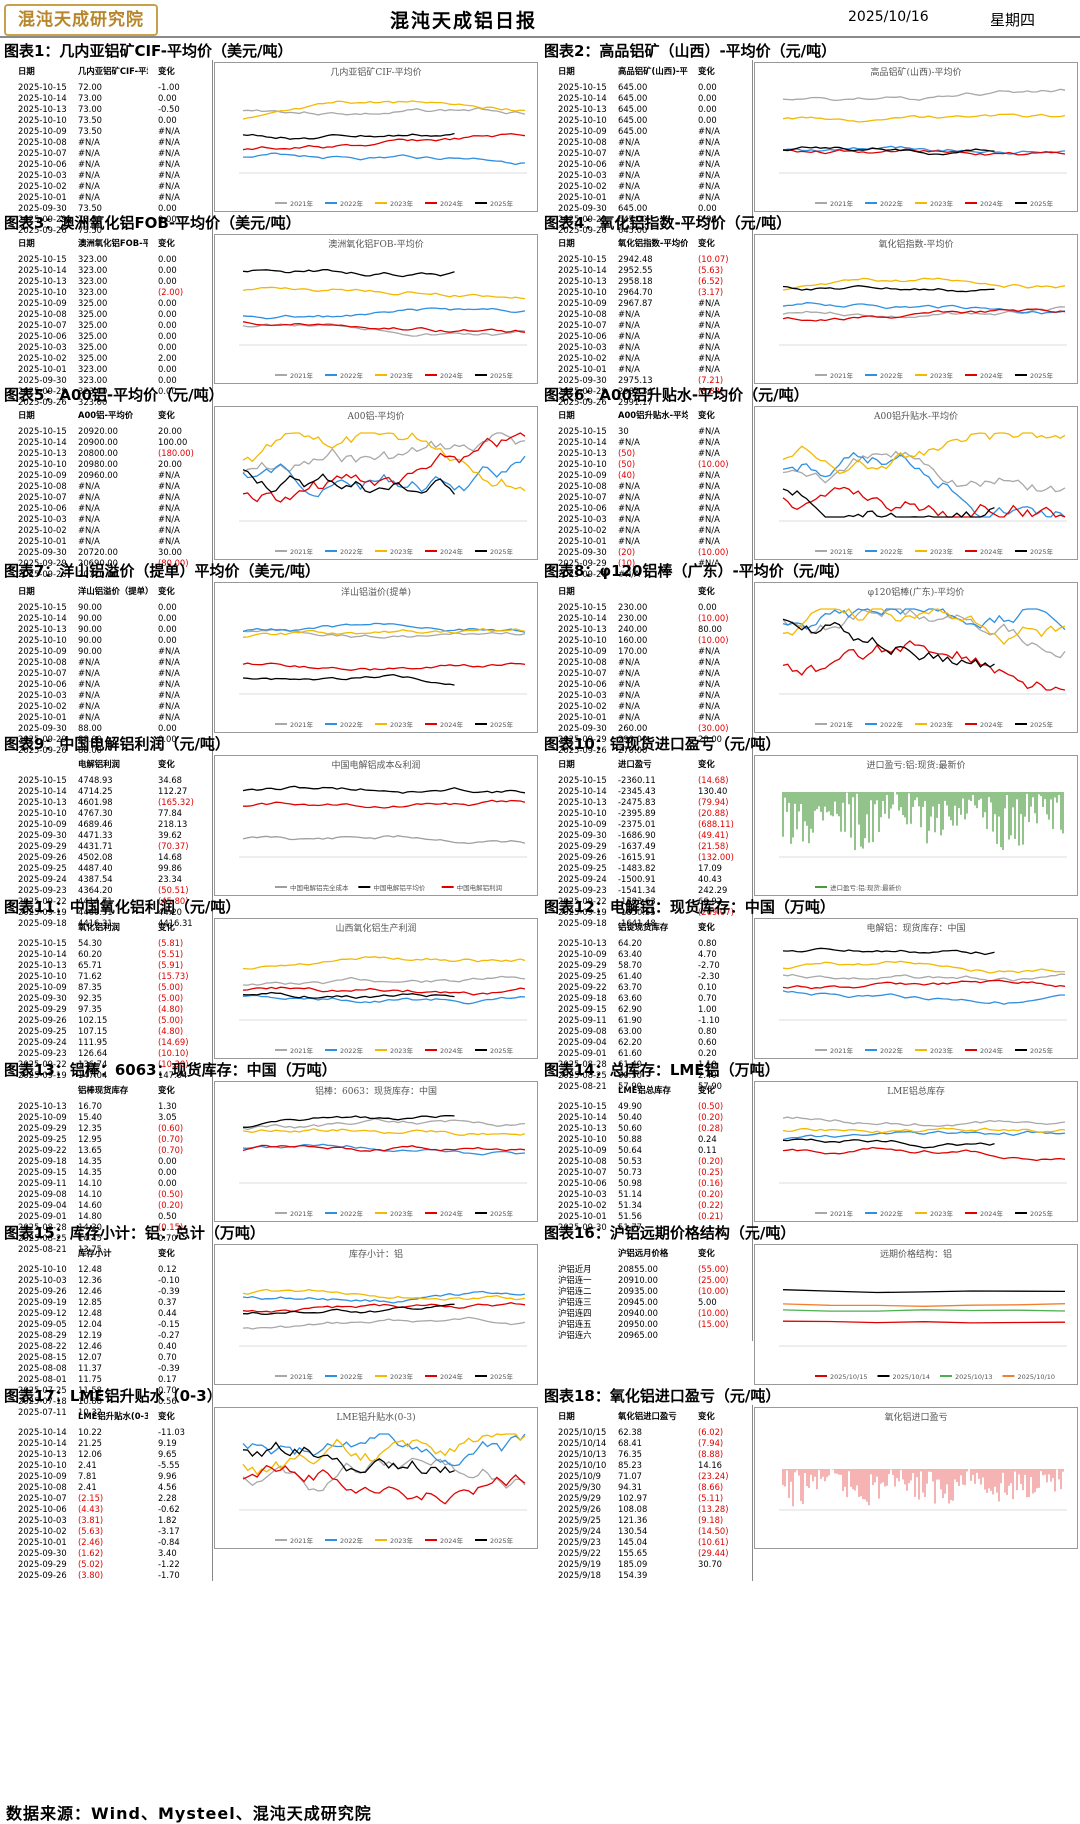 This screenshot has width=1080, height=1824. I want to click on table-row: 2025-10-10 73.50 0.00, so click(106, 120).